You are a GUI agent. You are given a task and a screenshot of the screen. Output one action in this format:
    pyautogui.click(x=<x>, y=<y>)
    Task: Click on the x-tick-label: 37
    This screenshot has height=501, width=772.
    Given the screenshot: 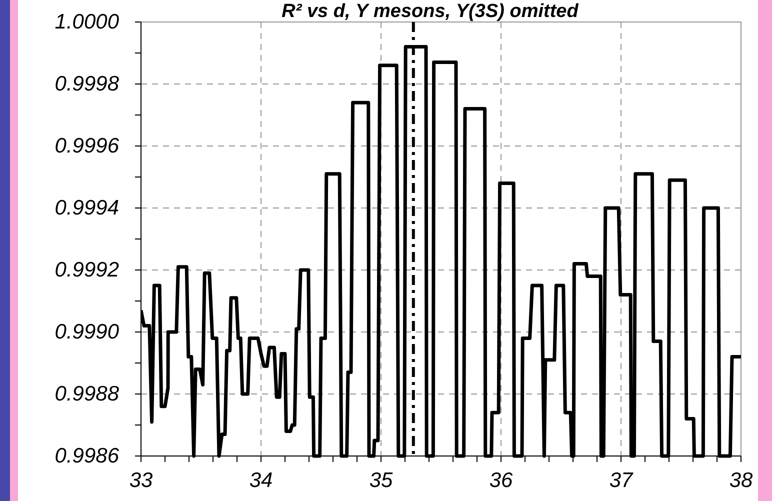 What is the action you would take?
    pyautogui.click(x=621, y=480)
    